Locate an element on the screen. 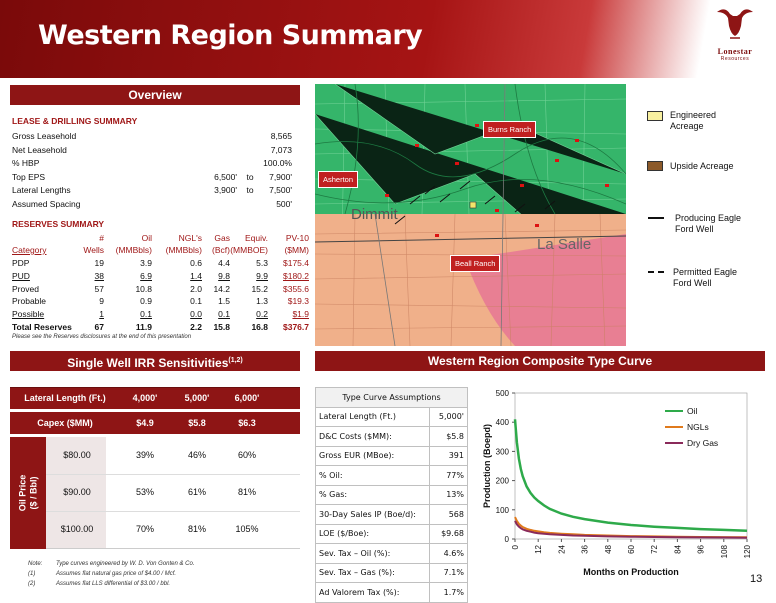 The height and width of the screenshot is (603, 776). reserves-wells: 67 is located at coordinates (99, 327).